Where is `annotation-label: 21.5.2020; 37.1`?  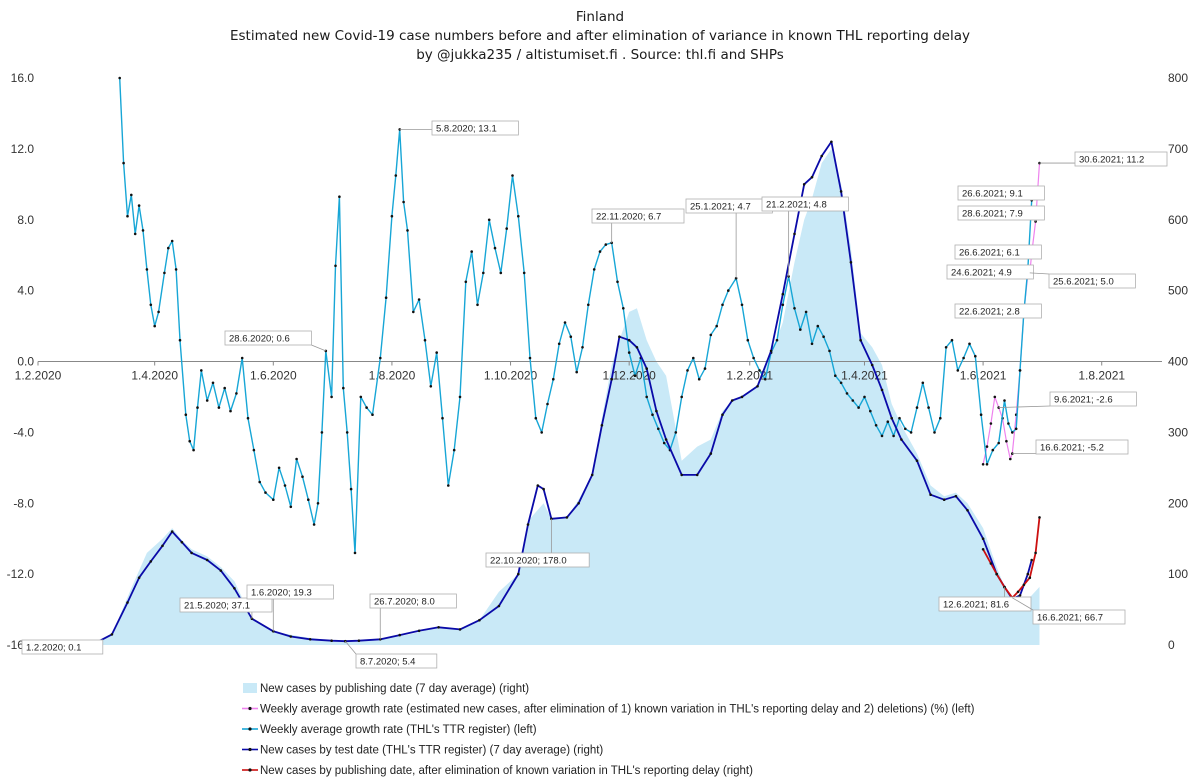 annotation-label: 21.5.2020; 37.1 is located at coordinates (217, 606).